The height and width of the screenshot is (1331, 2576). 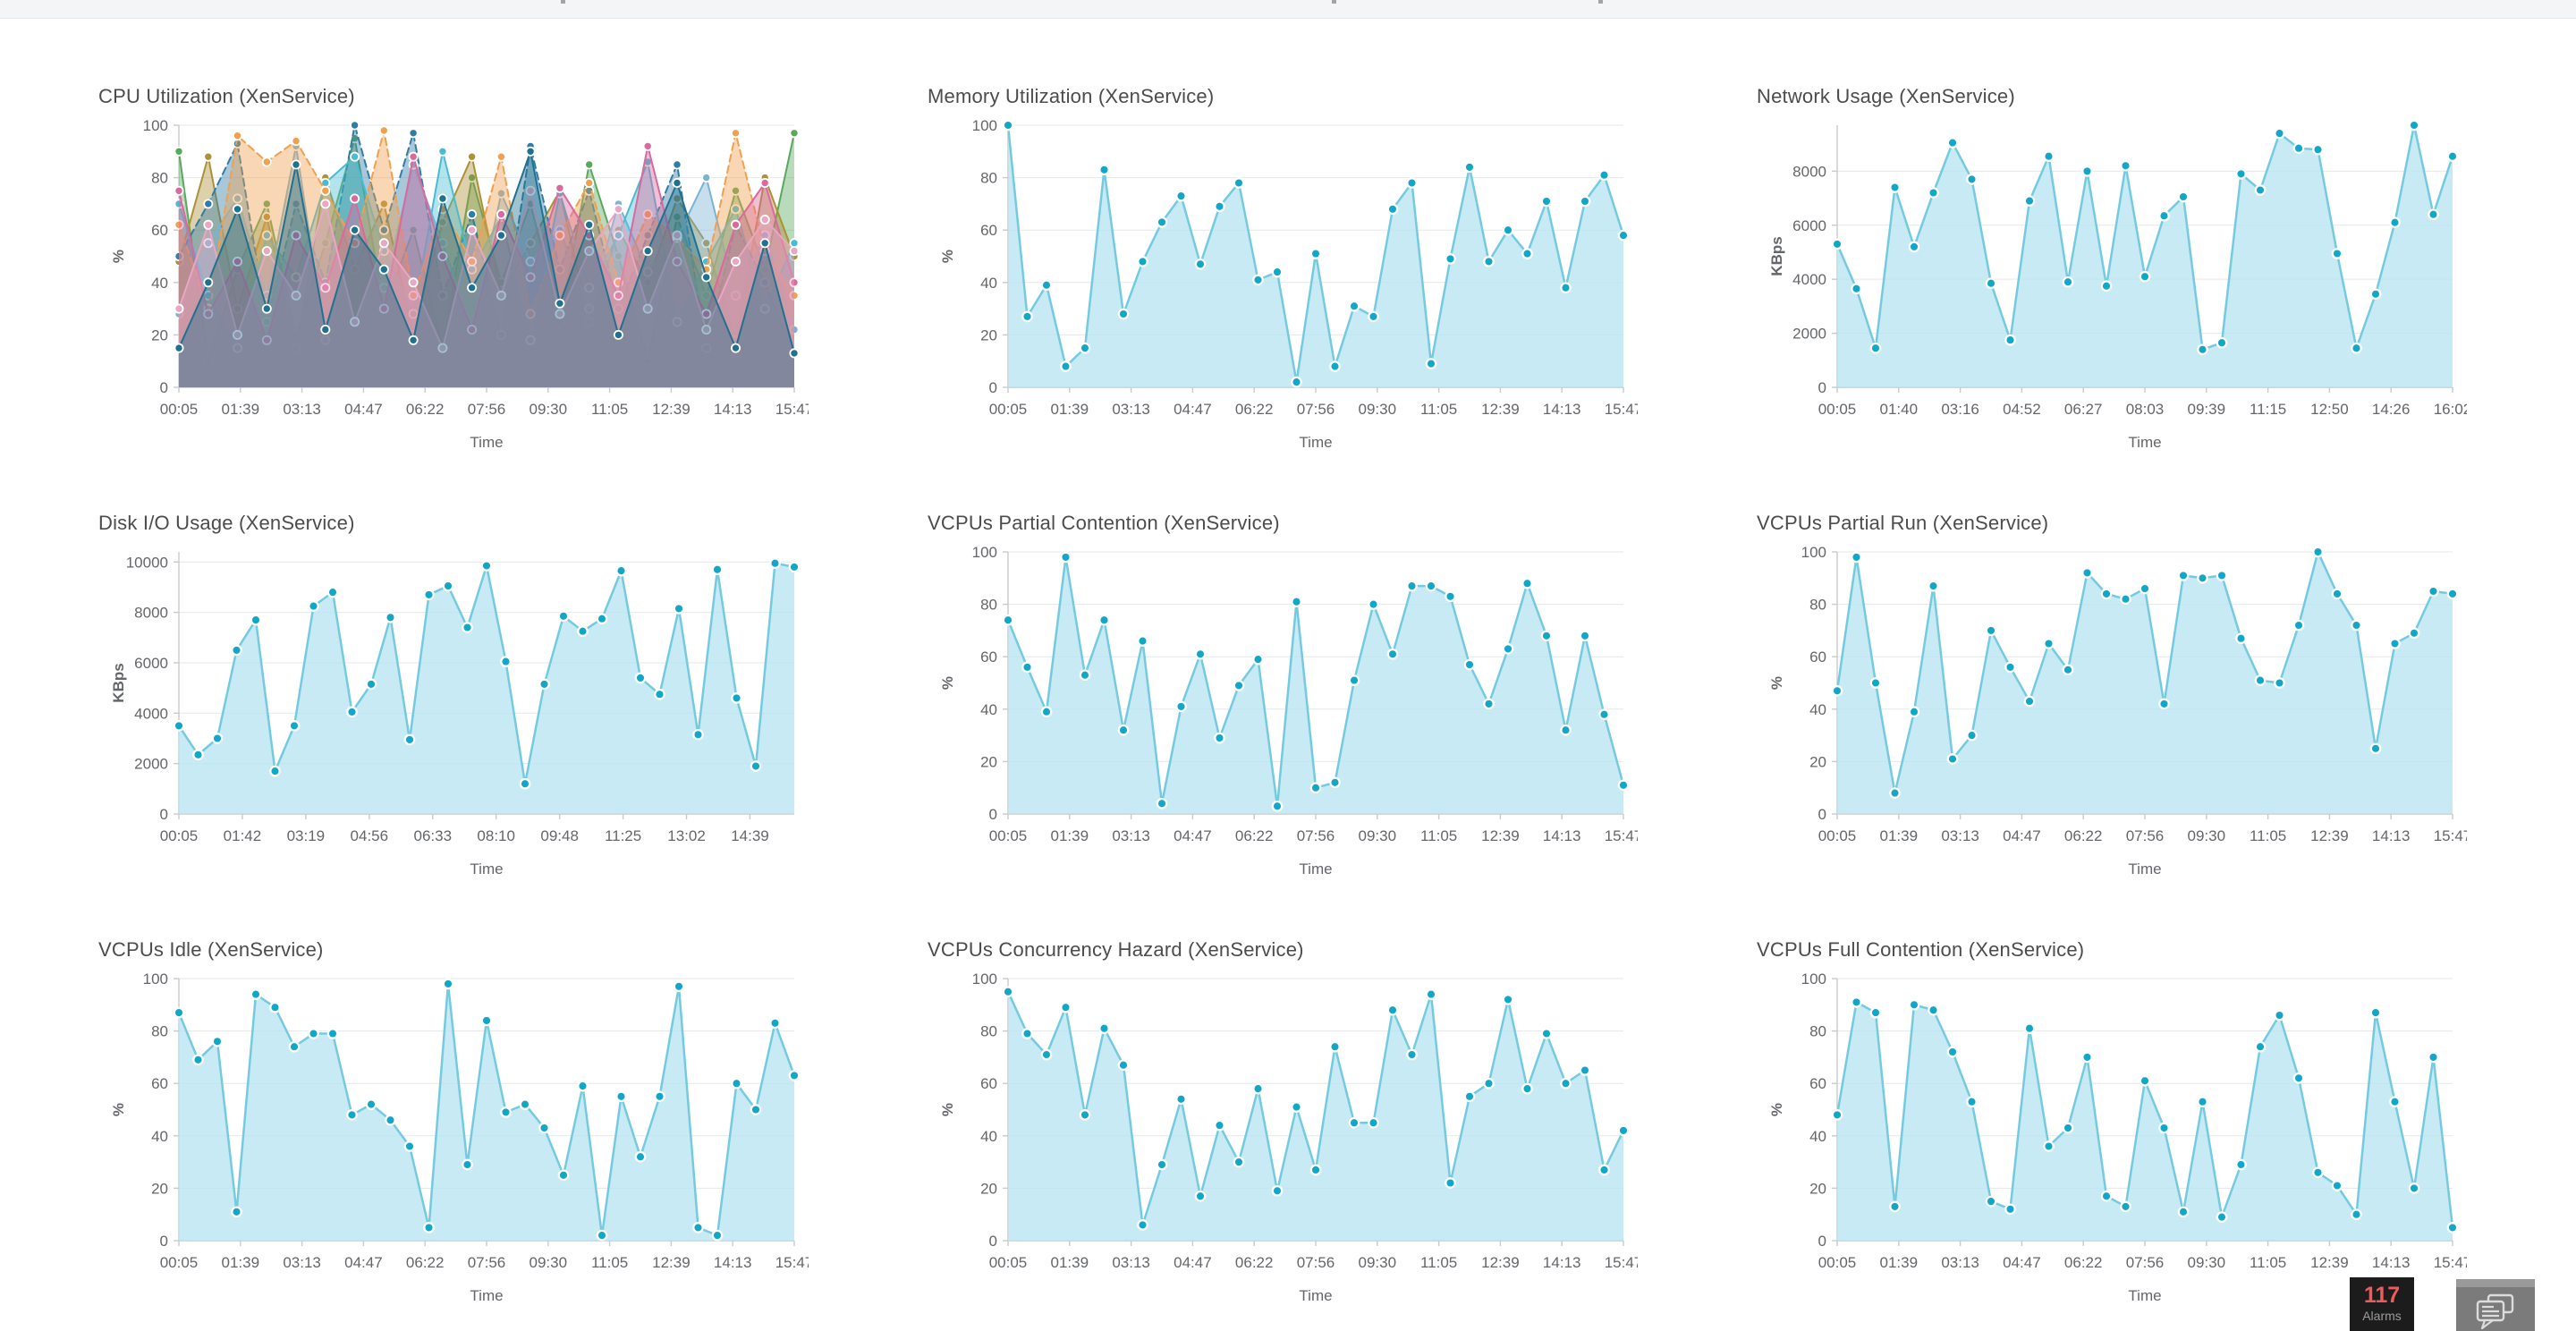 I want to click on x-tick-label: 06:22, so click(x=1254, y=410).